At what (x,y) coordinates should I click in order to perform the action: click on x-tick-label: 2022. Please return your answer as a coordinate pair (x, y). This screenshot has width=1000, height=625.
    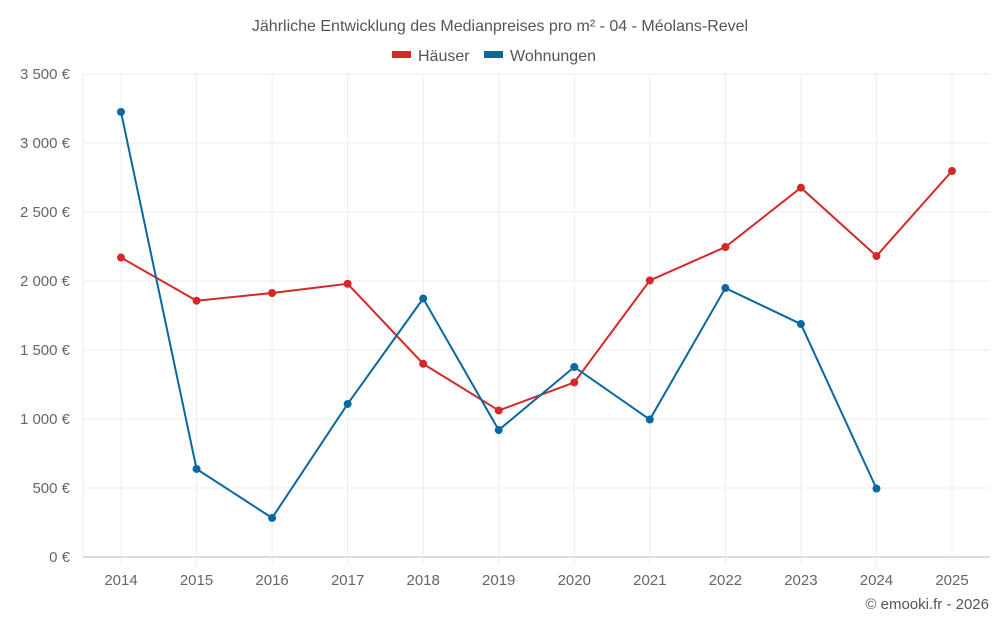
    Looking at the image, I should click on (725, 580).